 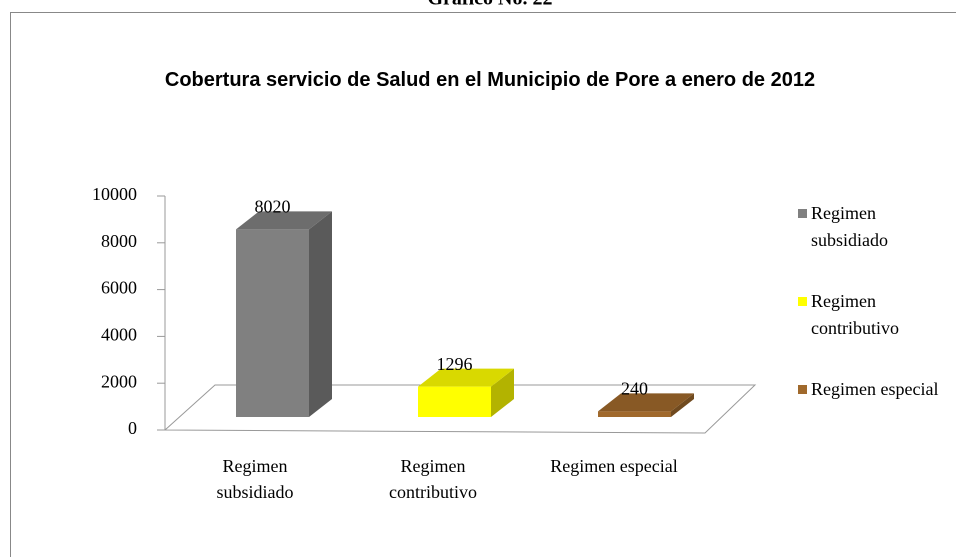 What do you see at coordinates (850, 226) in the screenshot?
I see `legend-label: Regimen subsidiado` at bounding box center [850, 226].